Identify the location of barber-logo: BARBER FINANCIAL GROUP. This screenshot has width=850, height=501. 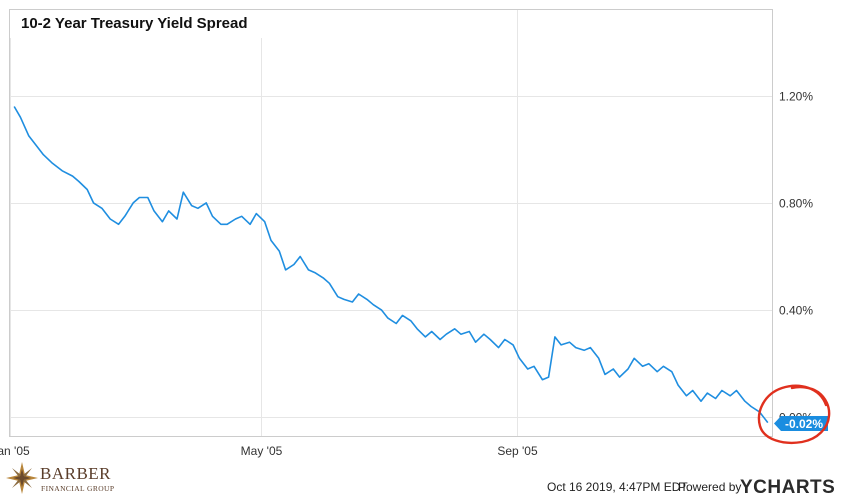
(60, 478).